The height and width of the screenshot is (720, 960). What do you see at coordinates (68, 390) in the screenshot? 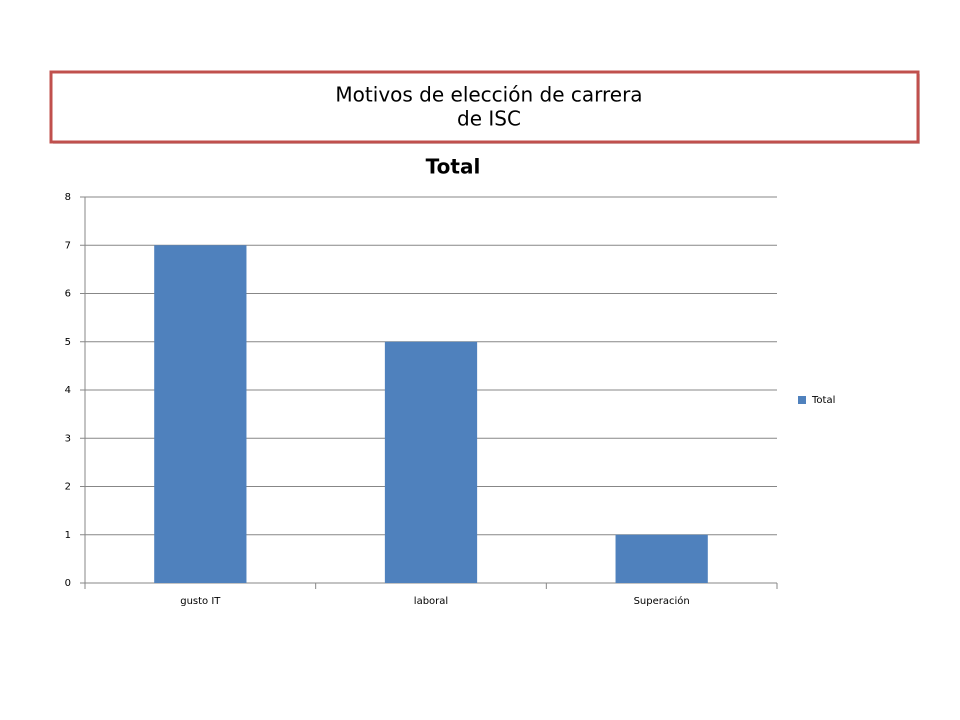
I see `y-tick-label: 4` at bounding box center [68, 390].